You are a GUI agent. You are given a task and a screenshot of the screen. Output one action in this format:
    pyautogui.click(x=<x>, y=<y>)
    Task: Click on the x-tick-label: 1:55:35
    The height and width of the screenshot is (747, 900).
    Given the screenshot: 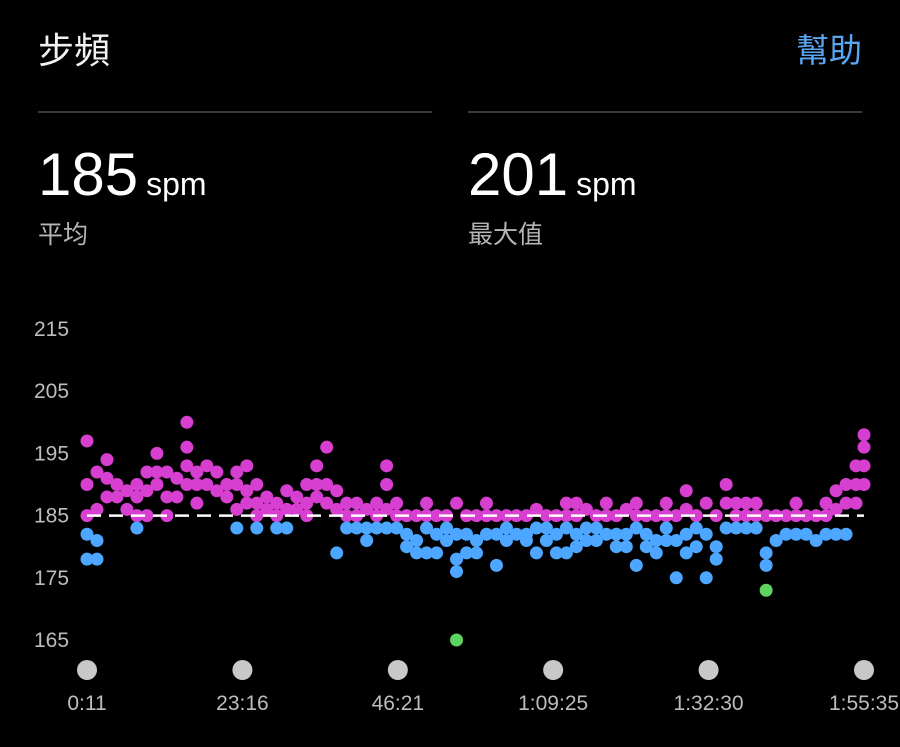 What is the action you would take?
    pyautogui.click(x=864, y=703)
    